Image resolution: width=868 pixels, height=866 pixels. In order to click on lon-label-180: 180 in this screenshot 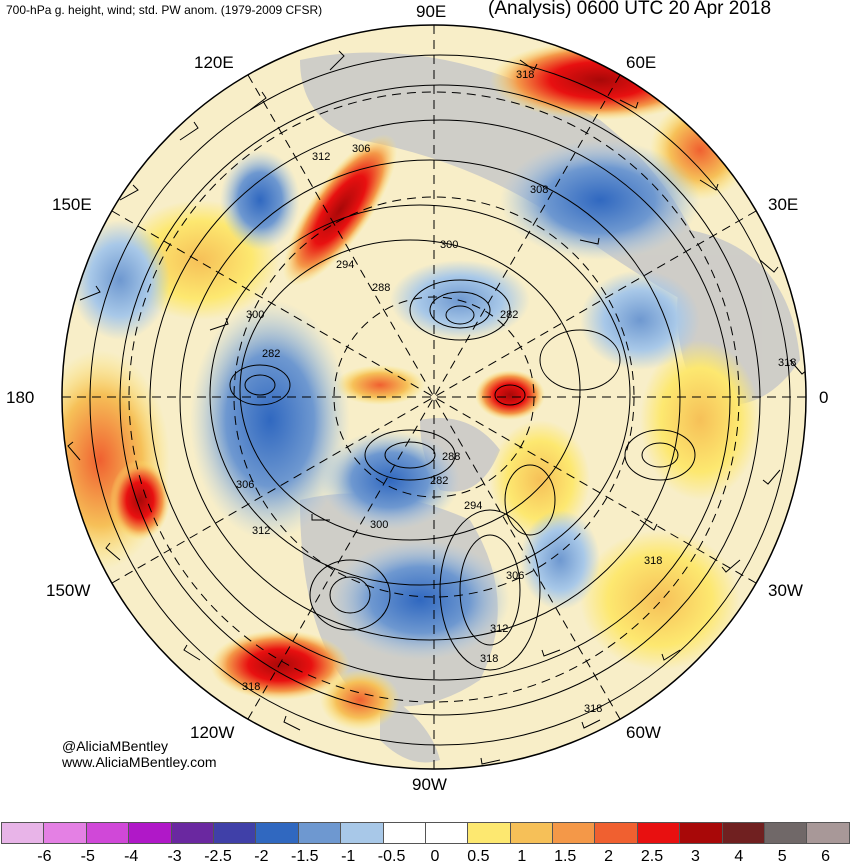, I will do `click(20, 397)`.